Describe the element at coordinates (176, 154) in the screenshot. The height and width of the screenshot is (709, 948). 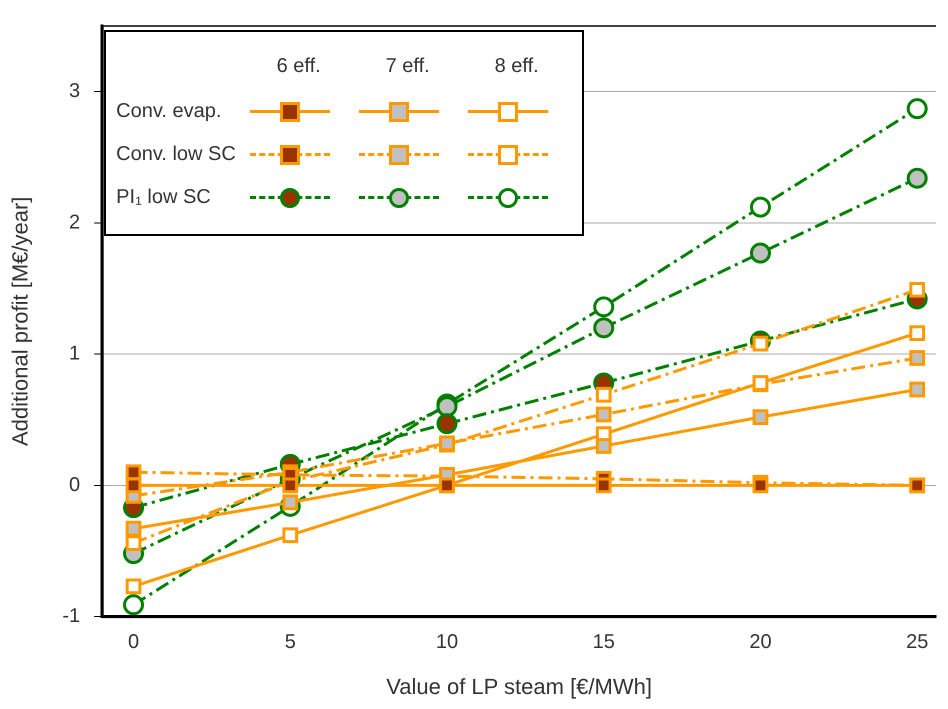
I see `legend-label: Conv. low SC` at that location.